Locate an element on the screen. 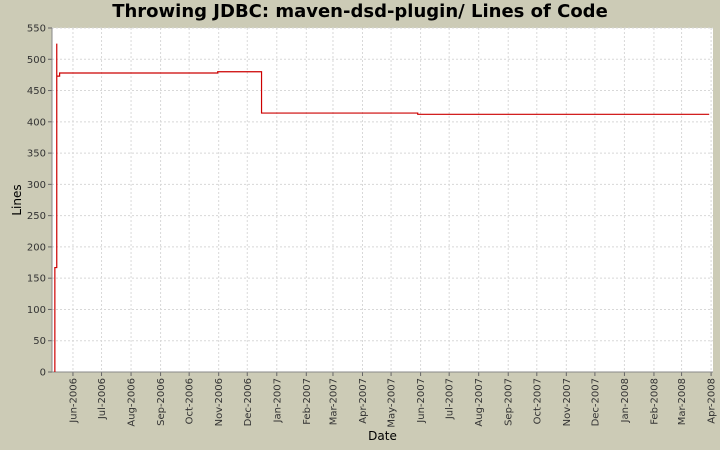  y-tick-label: 350 is located at coordinates (36, 154).